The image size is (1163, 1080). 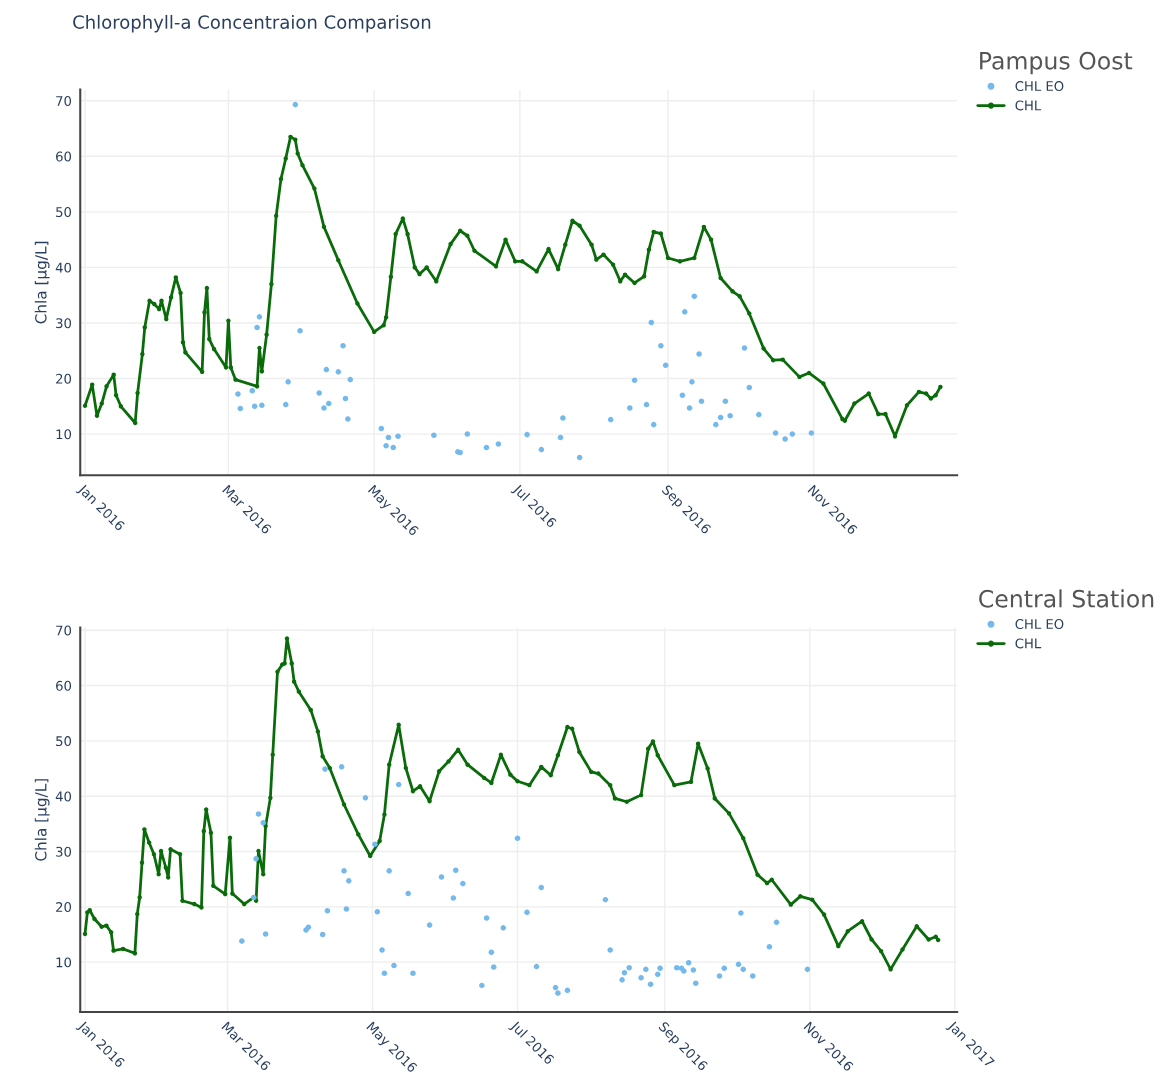 What do you see at coordinates (252, 23) in the screenshot?
I see `text: Chlorophyll-a Concentraion Comparison` at bounding box center [252, 23].